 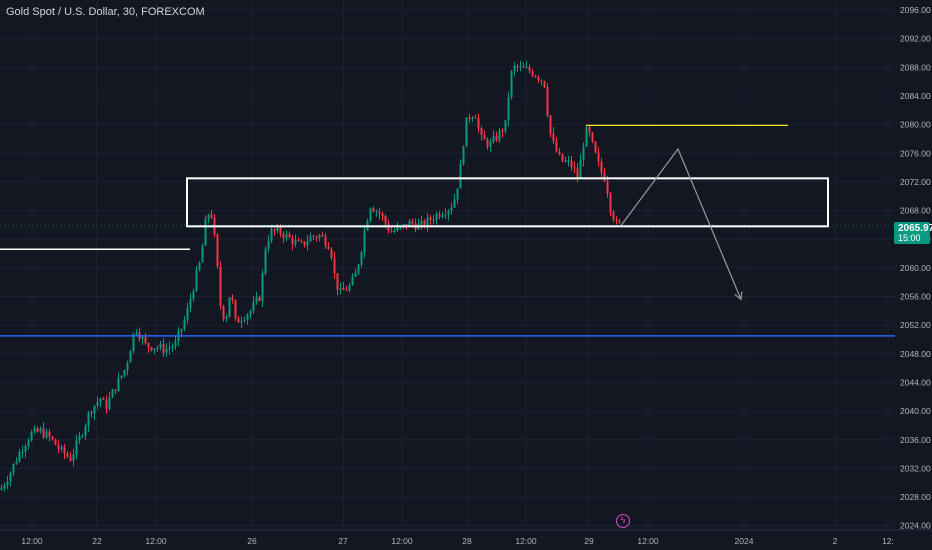 I want to click on symbol-title: Gold Spot / U.S. Dollar, 30, FOREXCOM, so click(x=105, y=12).